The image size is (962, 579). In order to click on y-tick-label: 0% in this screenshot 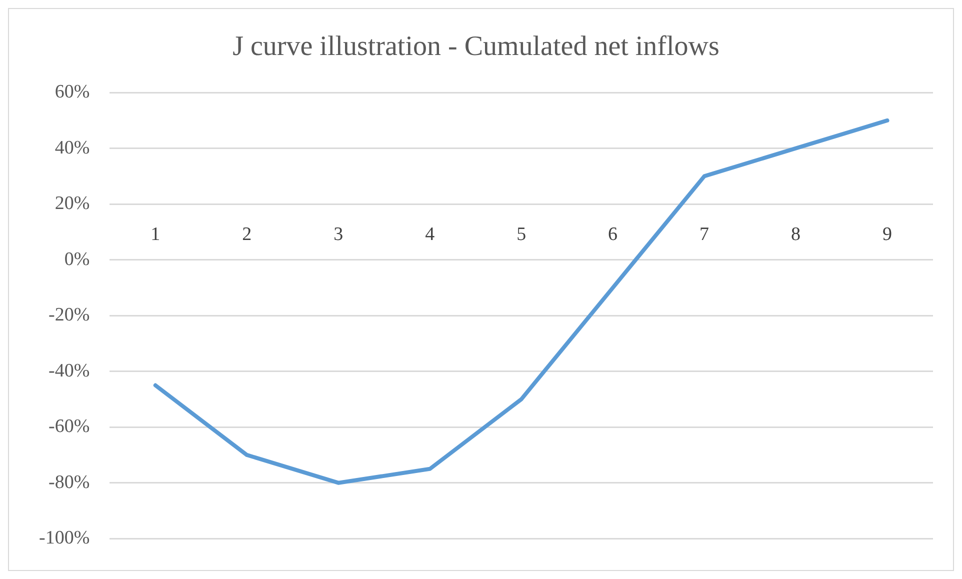, I will do `click(77, 259)`.